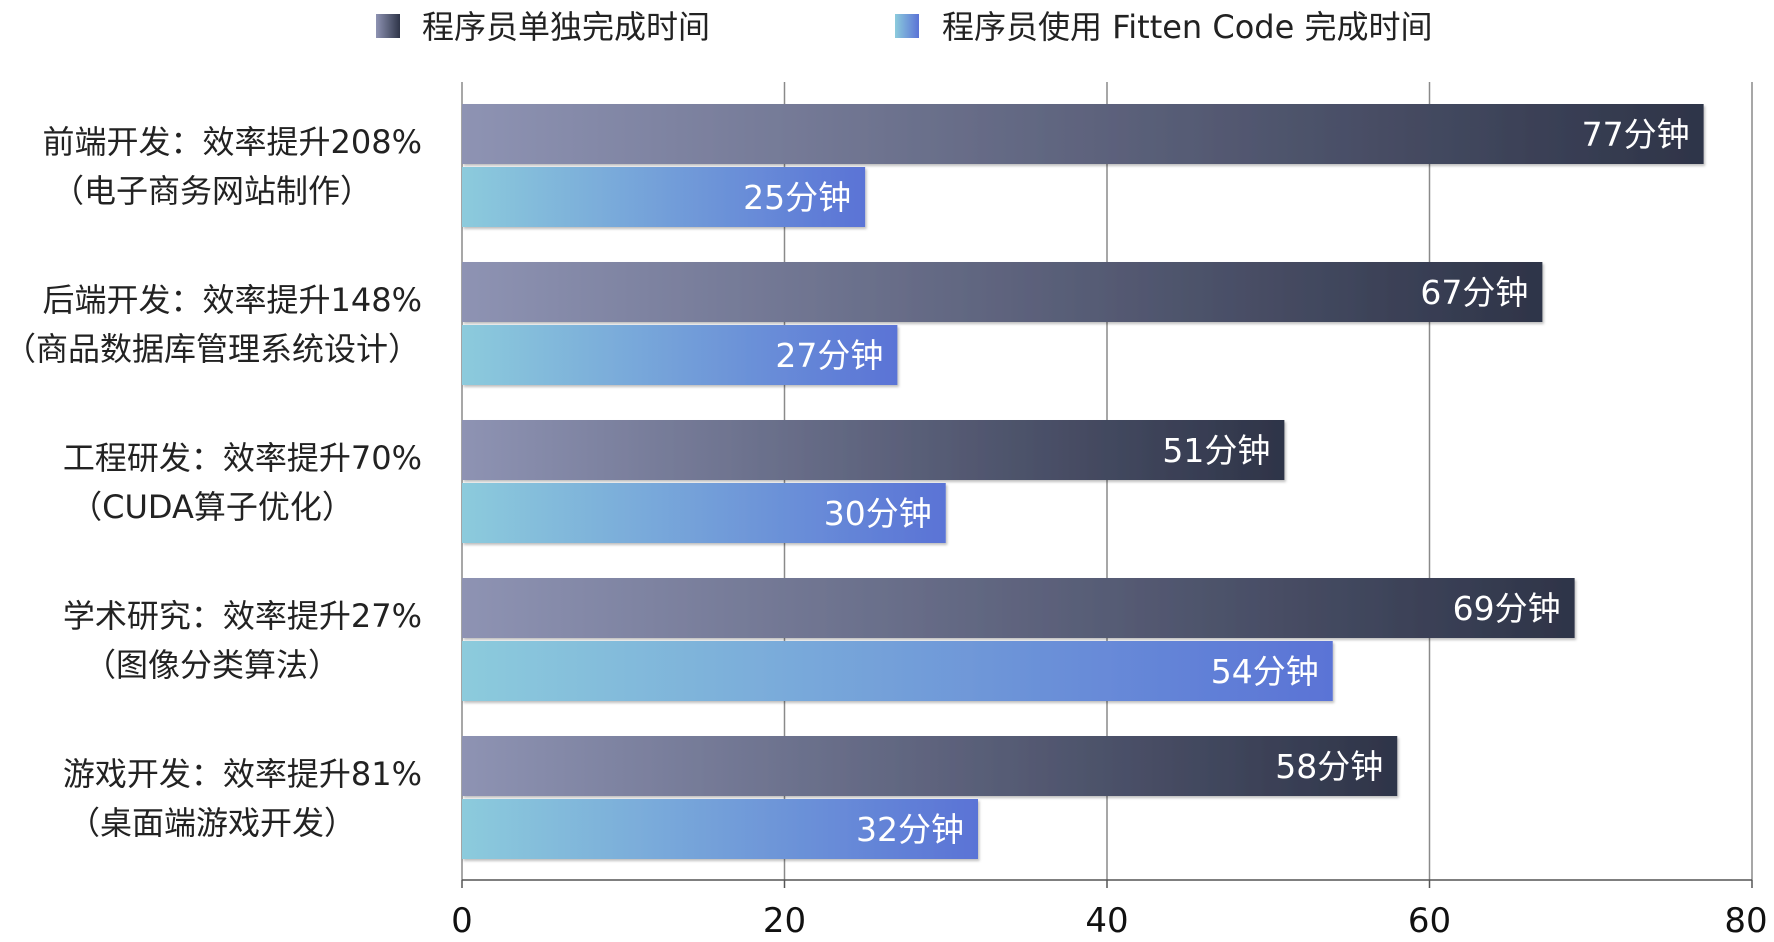  Describe the element at coordinates (242, 616) in the screenshot. I see `category-label-line1-3: 学术研究：效率提升27%` at that location.